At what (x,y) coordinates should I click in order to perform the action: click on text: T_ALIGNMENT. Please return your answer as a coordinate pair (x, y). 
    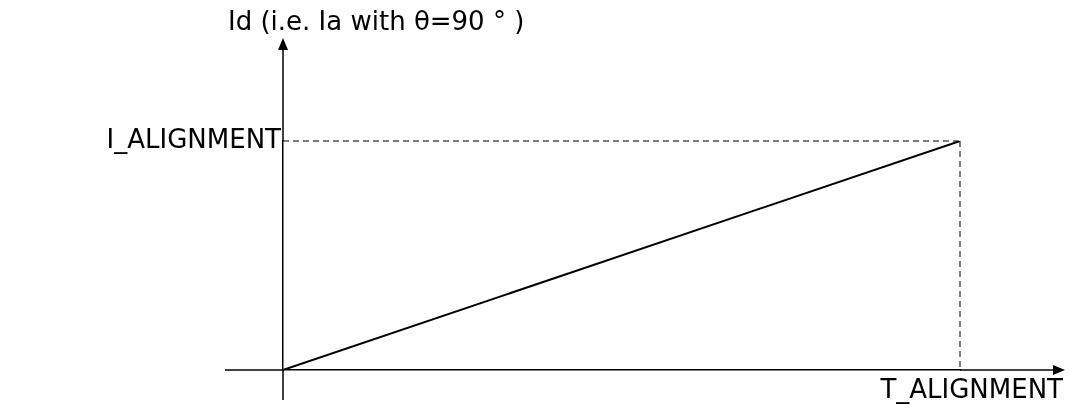
    Looking at the image, I should click on (971, 388).